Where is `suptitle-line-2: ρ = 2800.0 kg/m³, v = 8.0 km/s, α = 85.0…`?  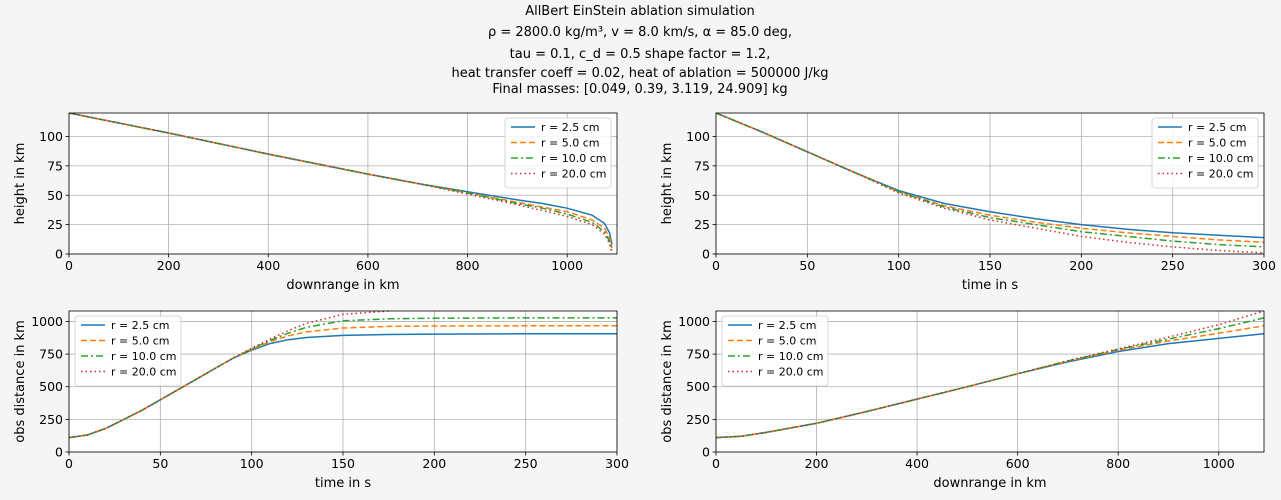
suptitle-line-2: ρ = 2800.0 kg/m³, v = 8.0 km/s, α = 85.0… is located at coordinates (640, 32).